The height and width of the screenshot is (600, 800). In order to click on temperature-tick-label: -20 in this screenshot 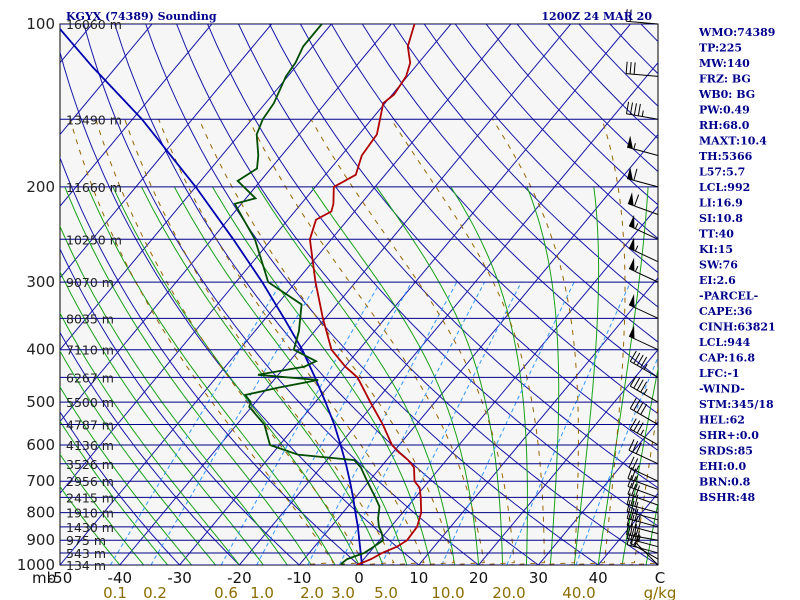, I will do `click(239, 578)`.